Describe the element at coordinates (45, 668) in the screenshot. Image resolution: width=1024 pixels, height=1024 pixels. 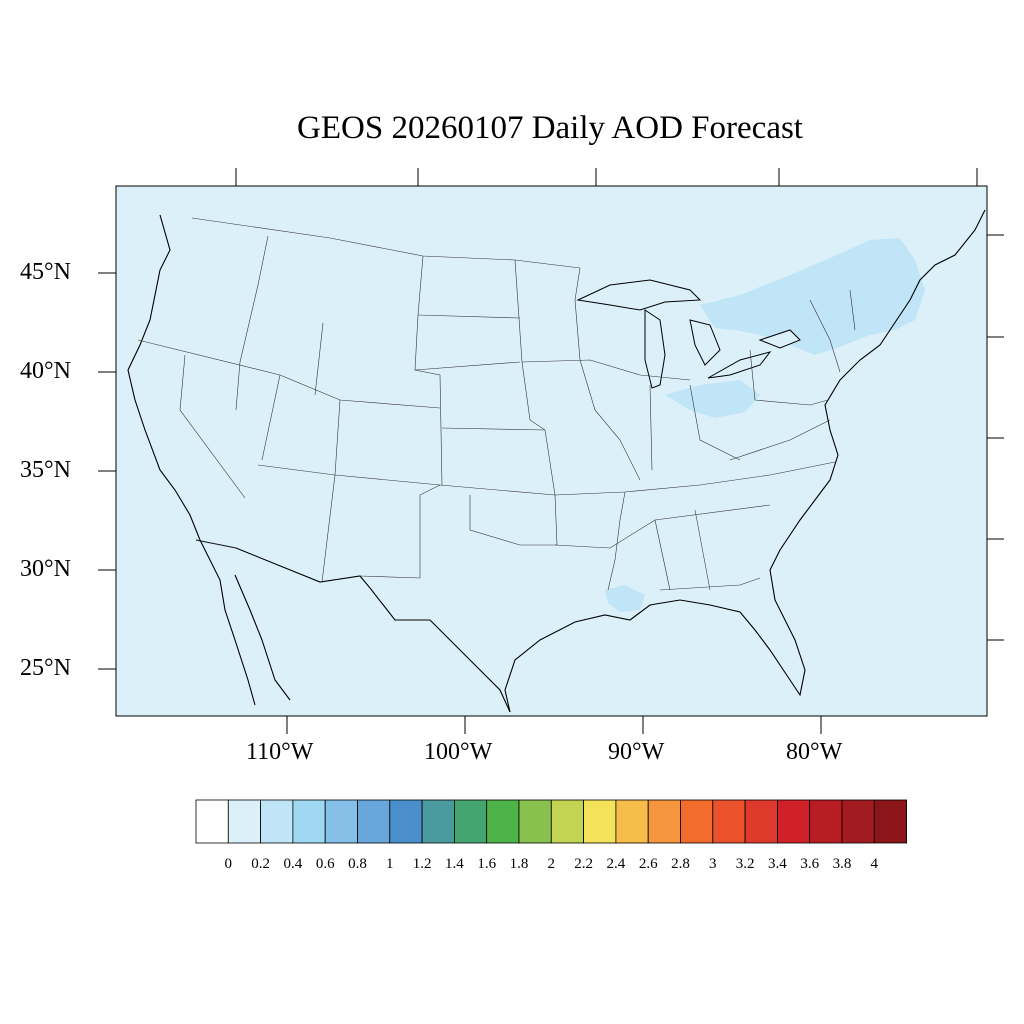
I see `lat-label-25n: 25°N` at that location.